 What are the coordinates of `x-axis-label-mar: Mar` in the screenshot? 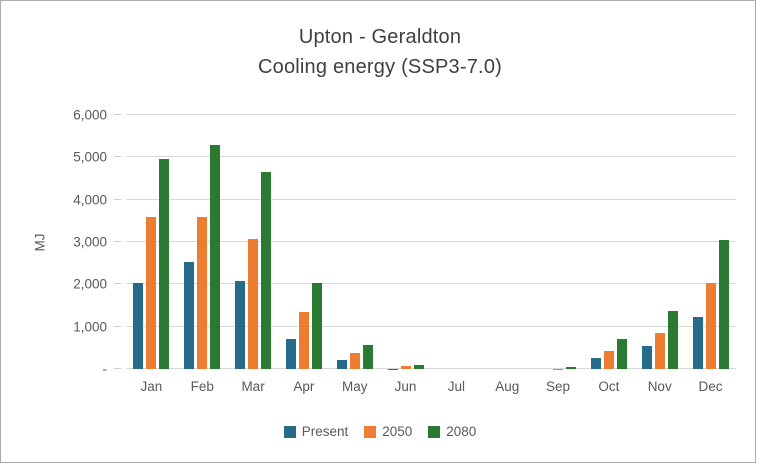 It's located at (253, 386).